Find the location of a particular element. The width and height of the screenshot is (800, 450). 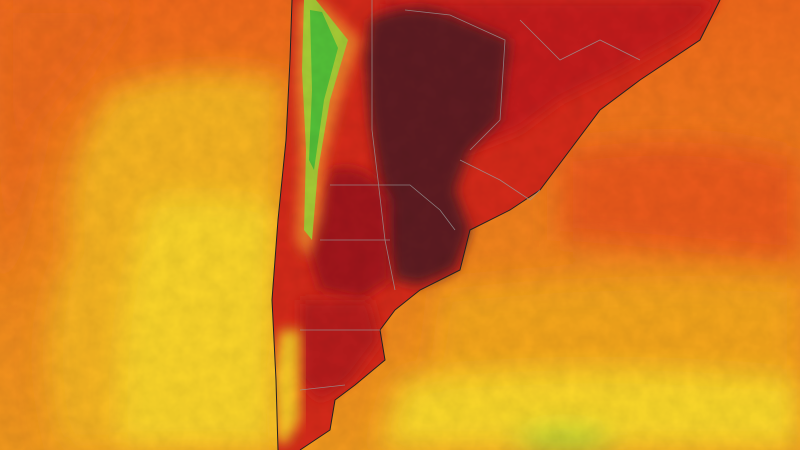

pacific-coast is located at coordinates (282, 225).